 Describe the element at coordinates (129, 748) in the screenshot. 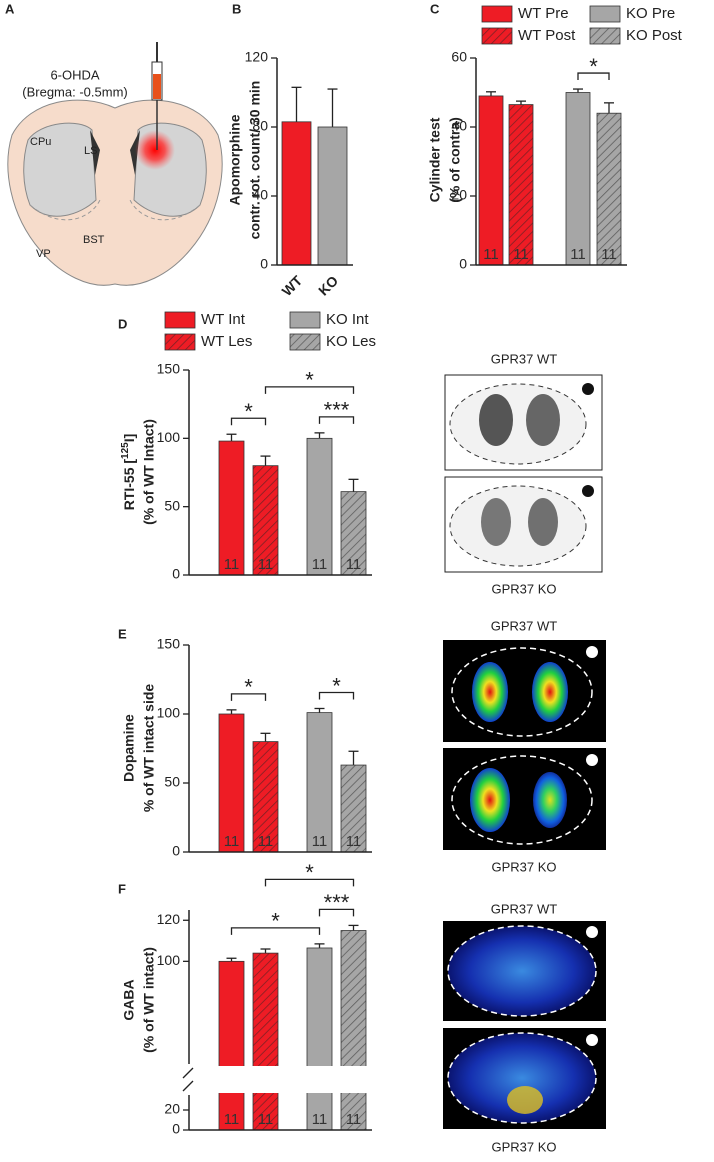

I see `y-axis-label: Dopamine` at that location.